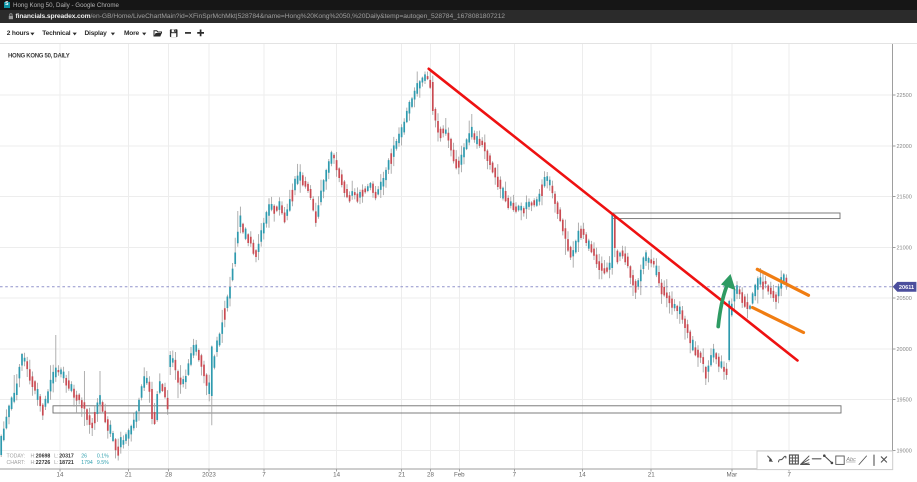  What do you see at coordinates (904, 198) in the screenshot?
I see `svg-text: 21500` at bounding box center [904, 198].